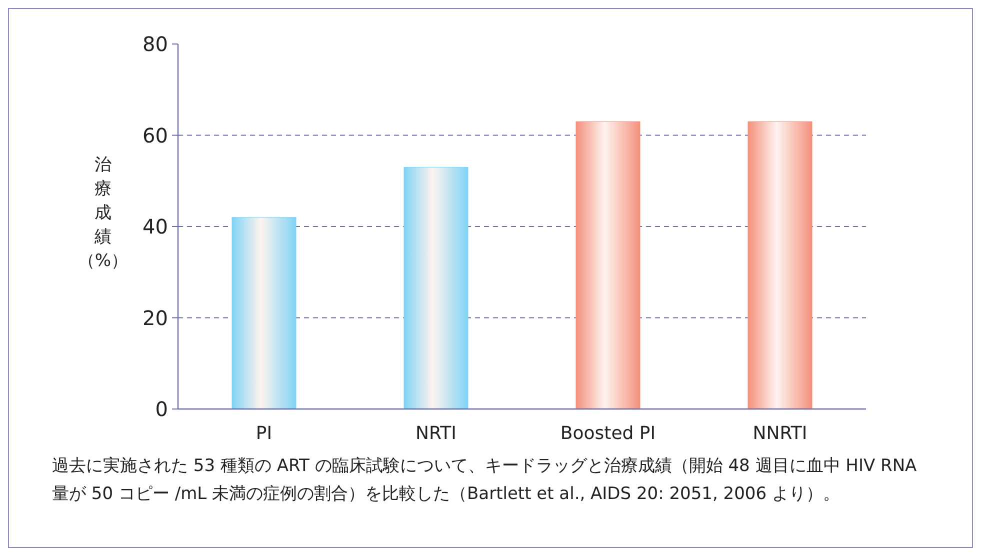  What do you see at coordinates (161, 409) in the screenshot?
I see `y-tick-label: 0` at bounding box center [161, 409].